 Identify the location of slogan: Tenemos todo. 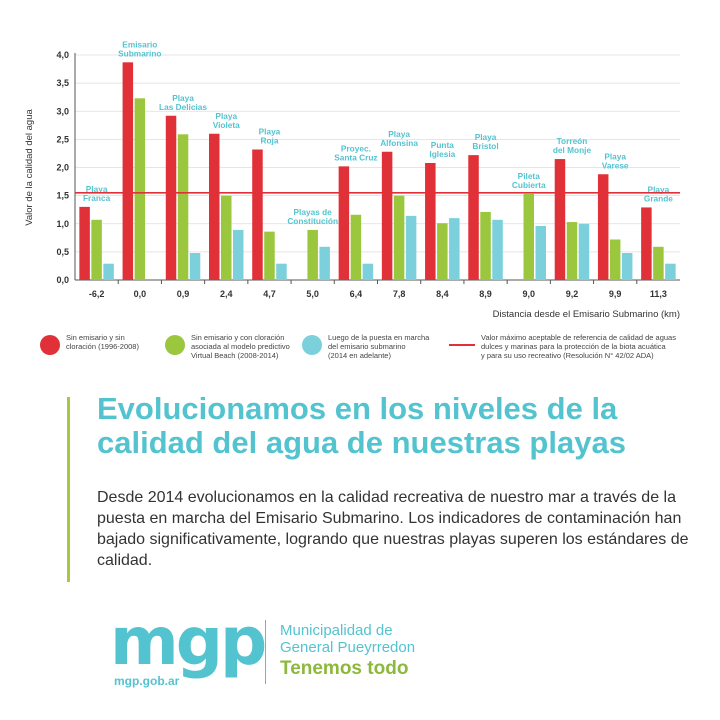
(344, 668).